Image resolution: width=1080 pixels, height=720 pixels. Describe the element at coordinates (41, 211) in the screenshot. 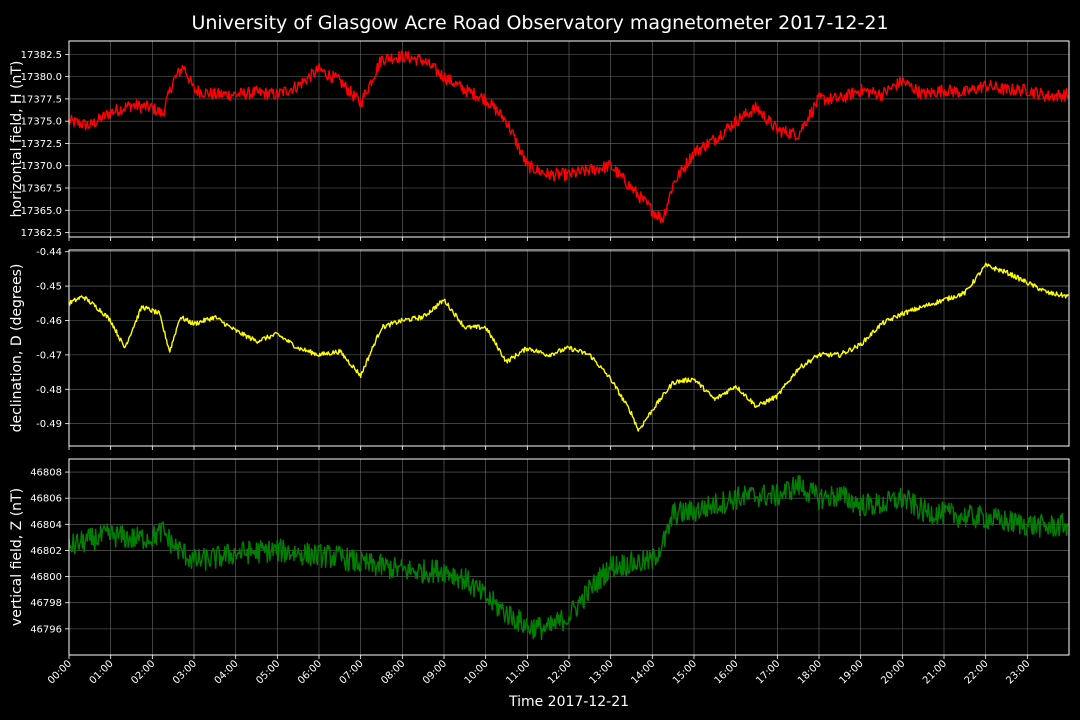

I see `y-tick-label: 17365.0` at that location.